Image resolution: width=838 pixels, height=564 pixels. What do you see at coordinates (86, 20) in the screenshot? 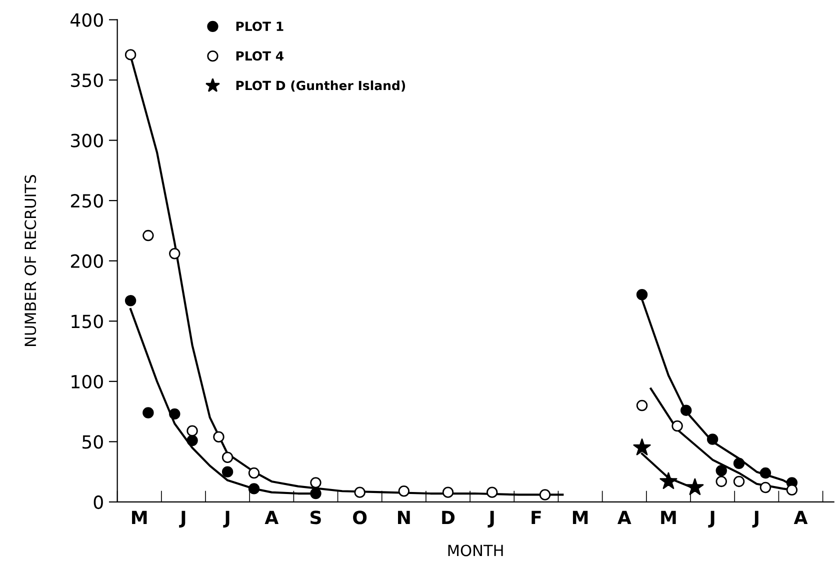
I see `y-tick-label: 400` at bounding box center [86, 20].